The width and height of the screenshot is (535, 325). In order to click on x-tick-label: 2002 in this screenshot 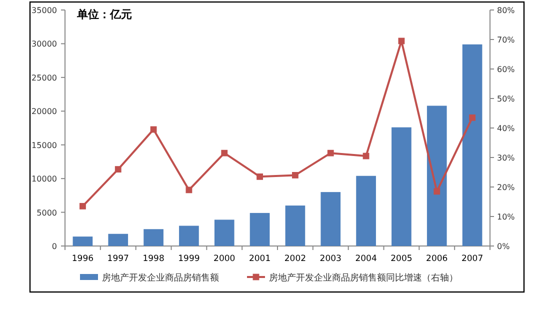, I will do `click(295, 259)`.